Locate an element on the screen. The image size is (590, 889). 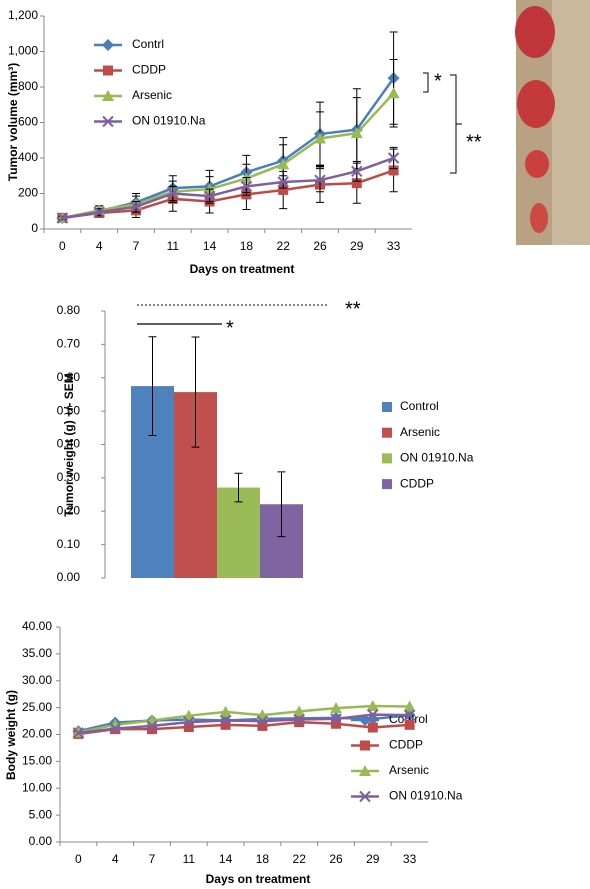
y-tick-label: 0.10 is located at coordinates (69, 544).